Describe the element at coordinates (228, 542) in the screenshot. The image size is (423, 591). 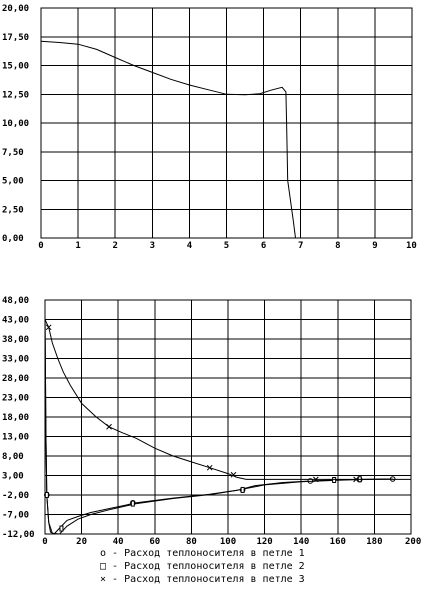
I see `x-tick-label: 100` at that location.